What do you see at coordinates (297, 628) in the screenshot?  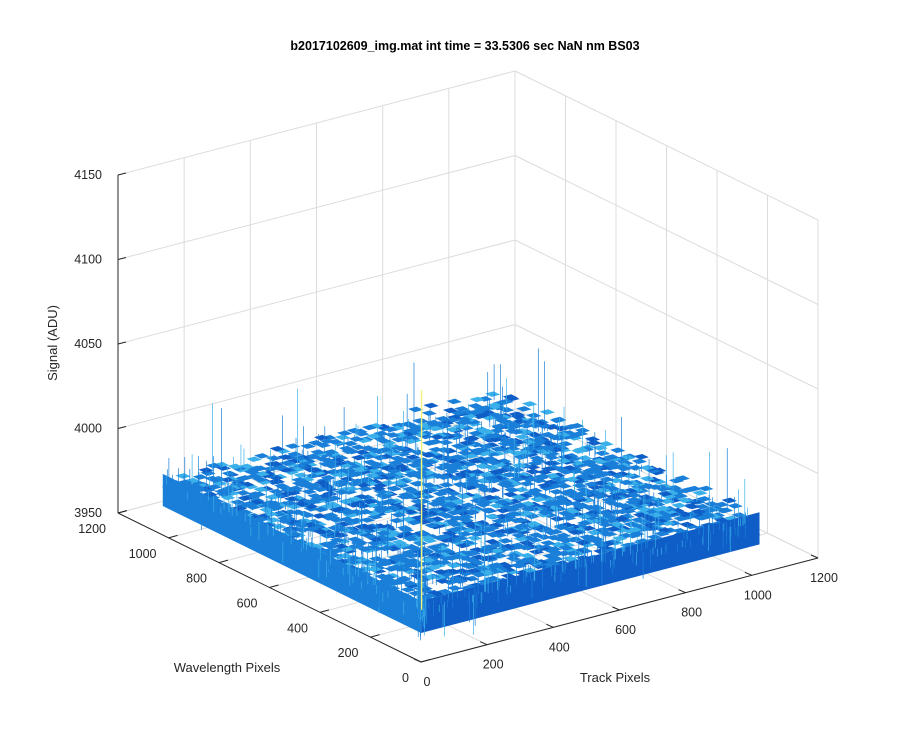 I see `y-tick-label: 400` at bounding box center [297, 628].